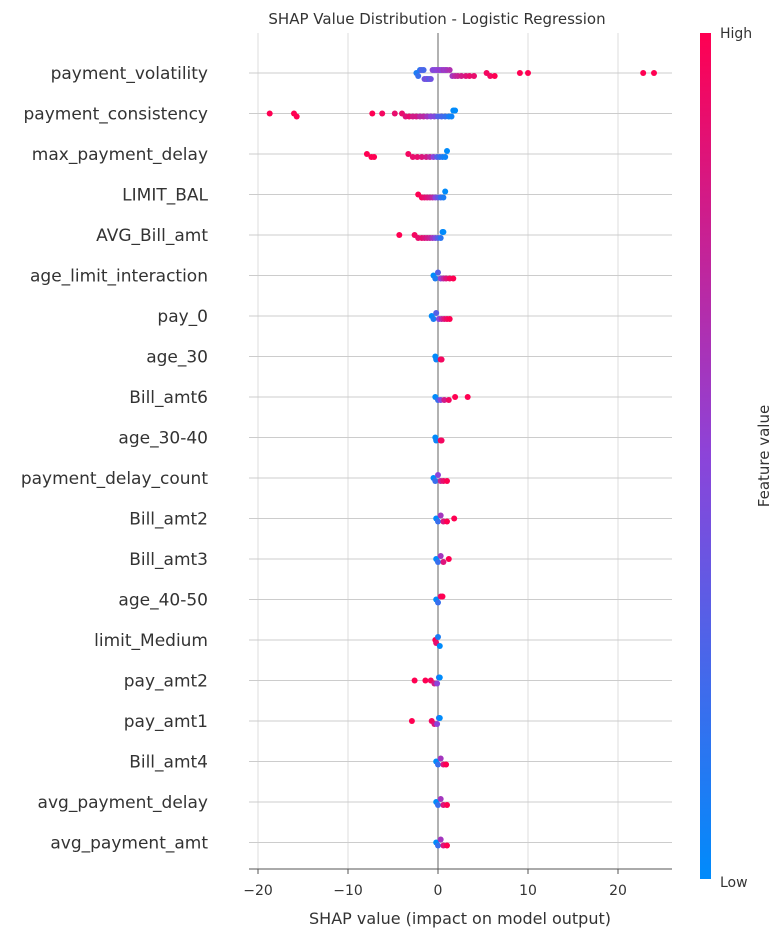 This screenshot has height=944, width=783. What do you see at coordinates (438, 891) in the screenshot?
I see `x-tick-label: 0` at bounding box center [438, 891].